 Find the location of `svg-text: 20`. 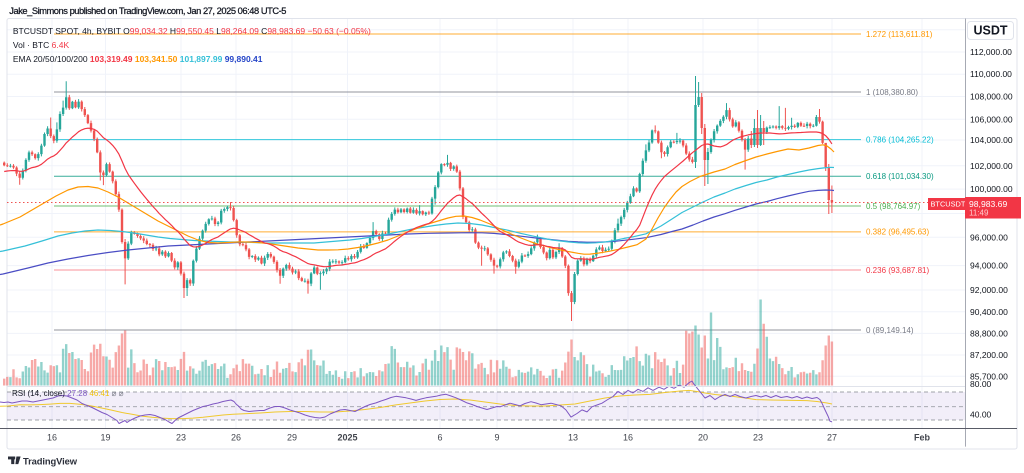

svg-text: 20 is located at coordinates (703, 438).